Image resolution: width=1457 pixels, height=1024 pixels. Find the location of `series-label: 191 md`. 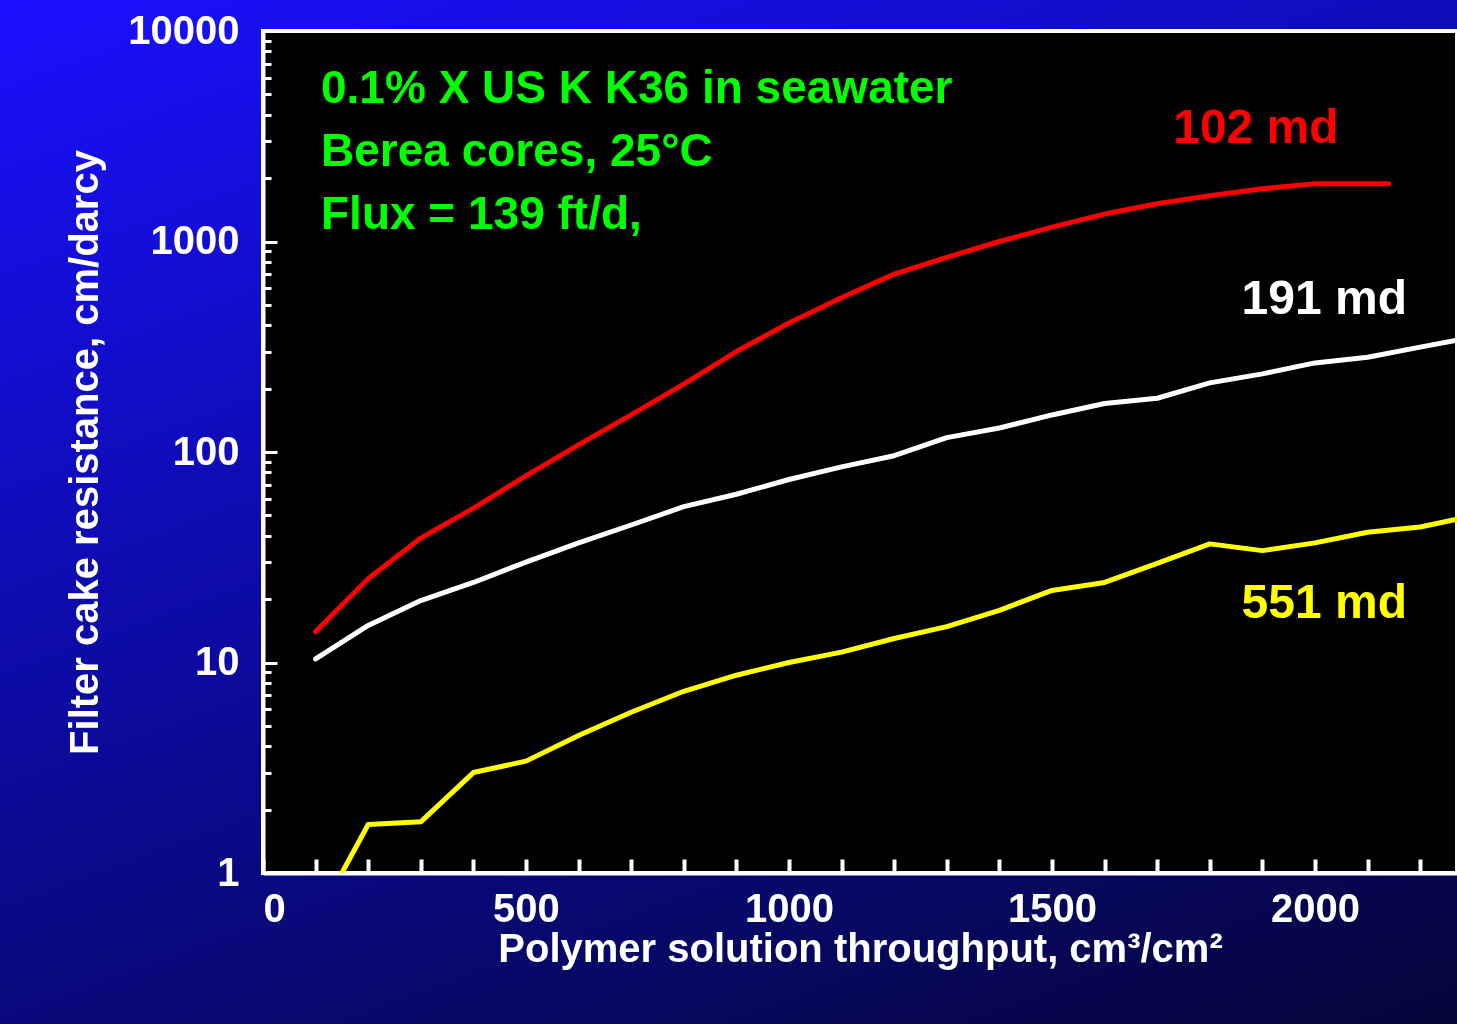

series-label: 191 md is located at coordinates (1324, 298).